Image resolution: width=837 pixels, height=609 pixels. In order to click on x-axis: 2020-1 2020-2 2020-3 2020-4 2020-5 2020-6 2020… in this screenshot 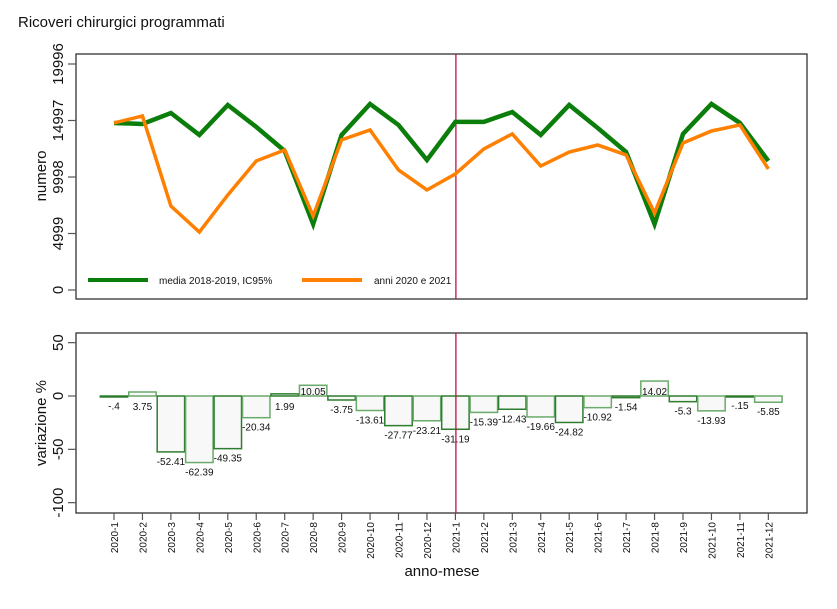, I will do `click(442, 536)`.